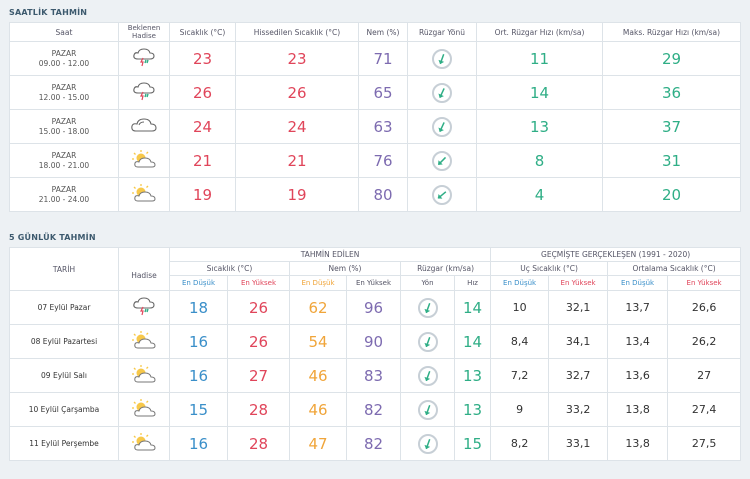  What do you see at coordinates (674, 268) in the screenshot?
I see `col-avg-header: Ortalama Sıcaklık (°C)` at bounding box center [674, 268].